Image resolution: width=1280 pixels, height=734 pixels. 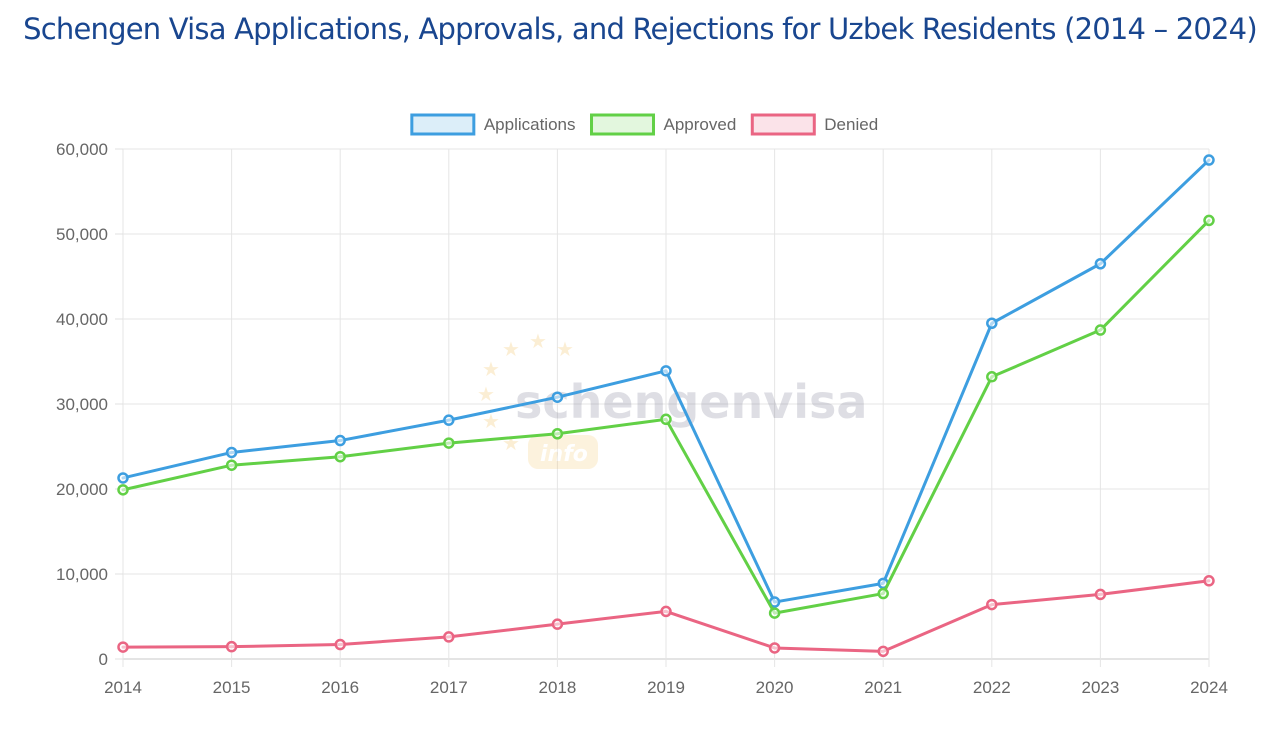 What do you see at coordinates (103, 659) in the screenshot?
I see `y-tick-label: 0` at bounding box center [103, 659].